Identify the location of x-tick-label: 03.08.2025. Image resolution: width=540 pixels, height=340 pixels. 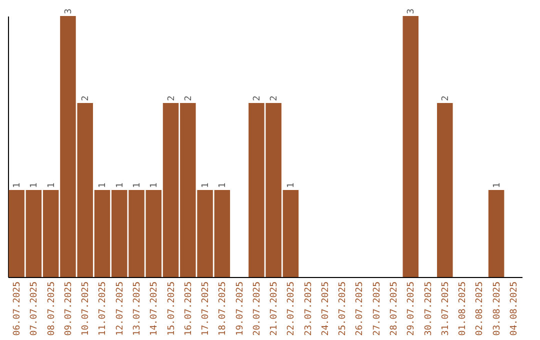
(497, 309).